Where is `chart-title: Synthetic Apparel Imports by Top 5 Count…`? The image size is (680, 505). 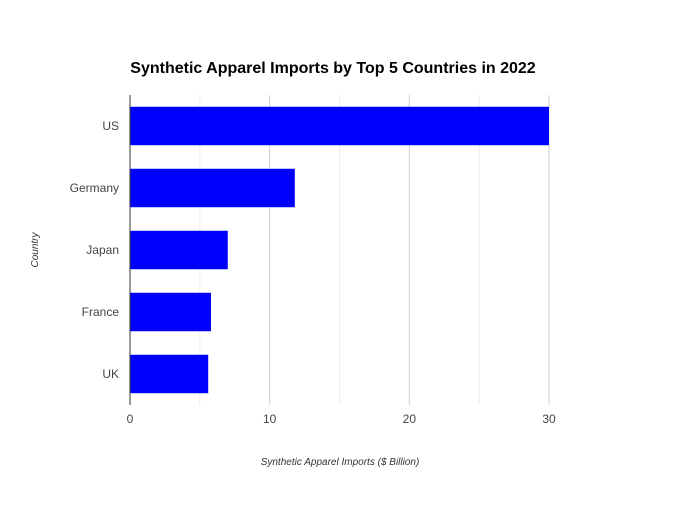 chart-title: Synthetic Apparel Imports by Top 5 Count… is located at coordinates (333, 68).